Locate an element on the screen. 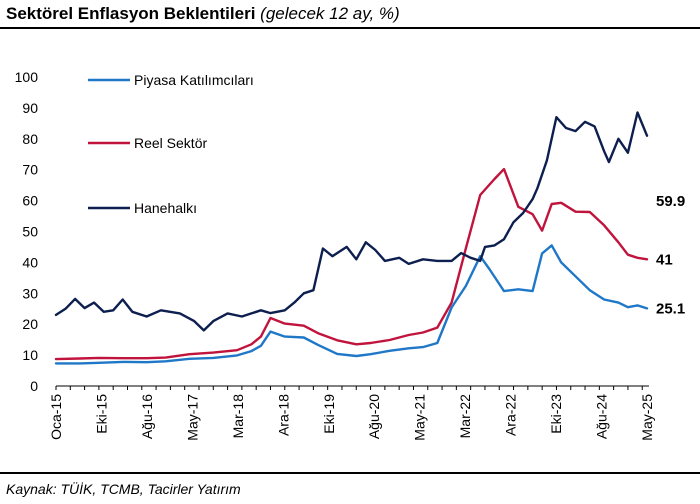 The image size is (700, 504). x-tick-label: Ağu-16 is located at coordinates (147, 416).